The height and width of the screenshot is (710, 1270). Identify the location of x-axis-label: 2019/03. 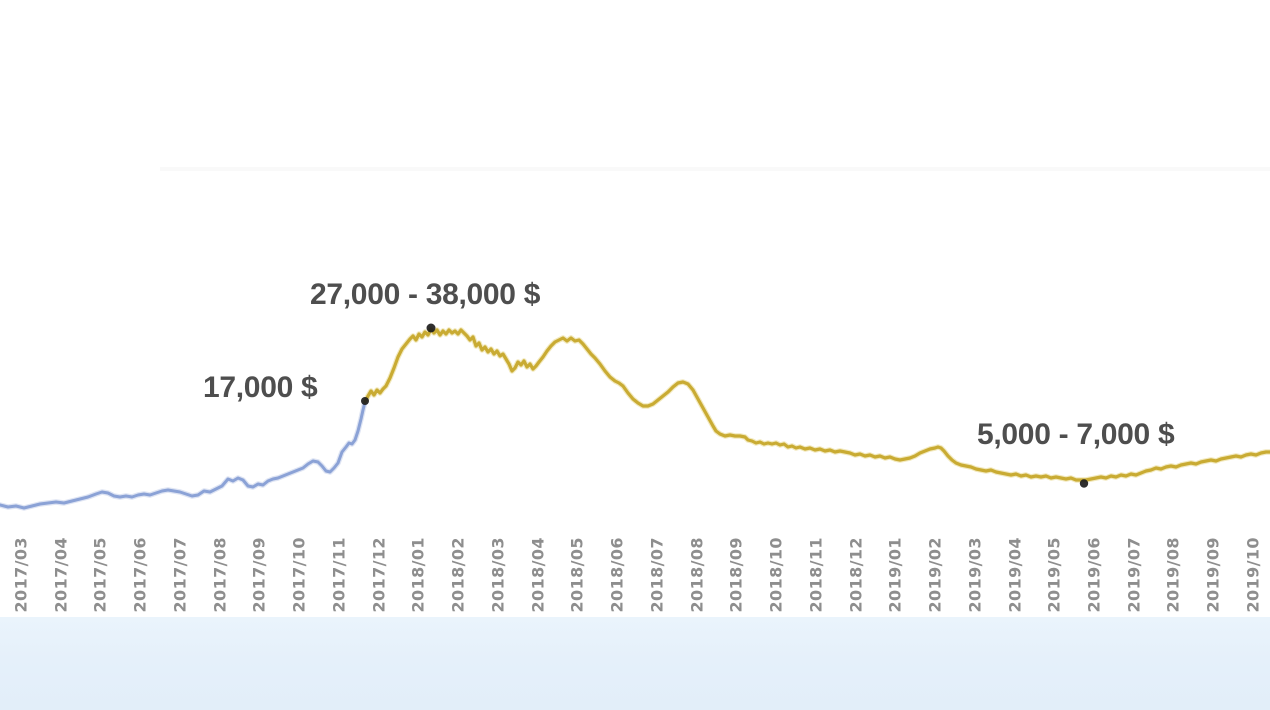
(975, 575).